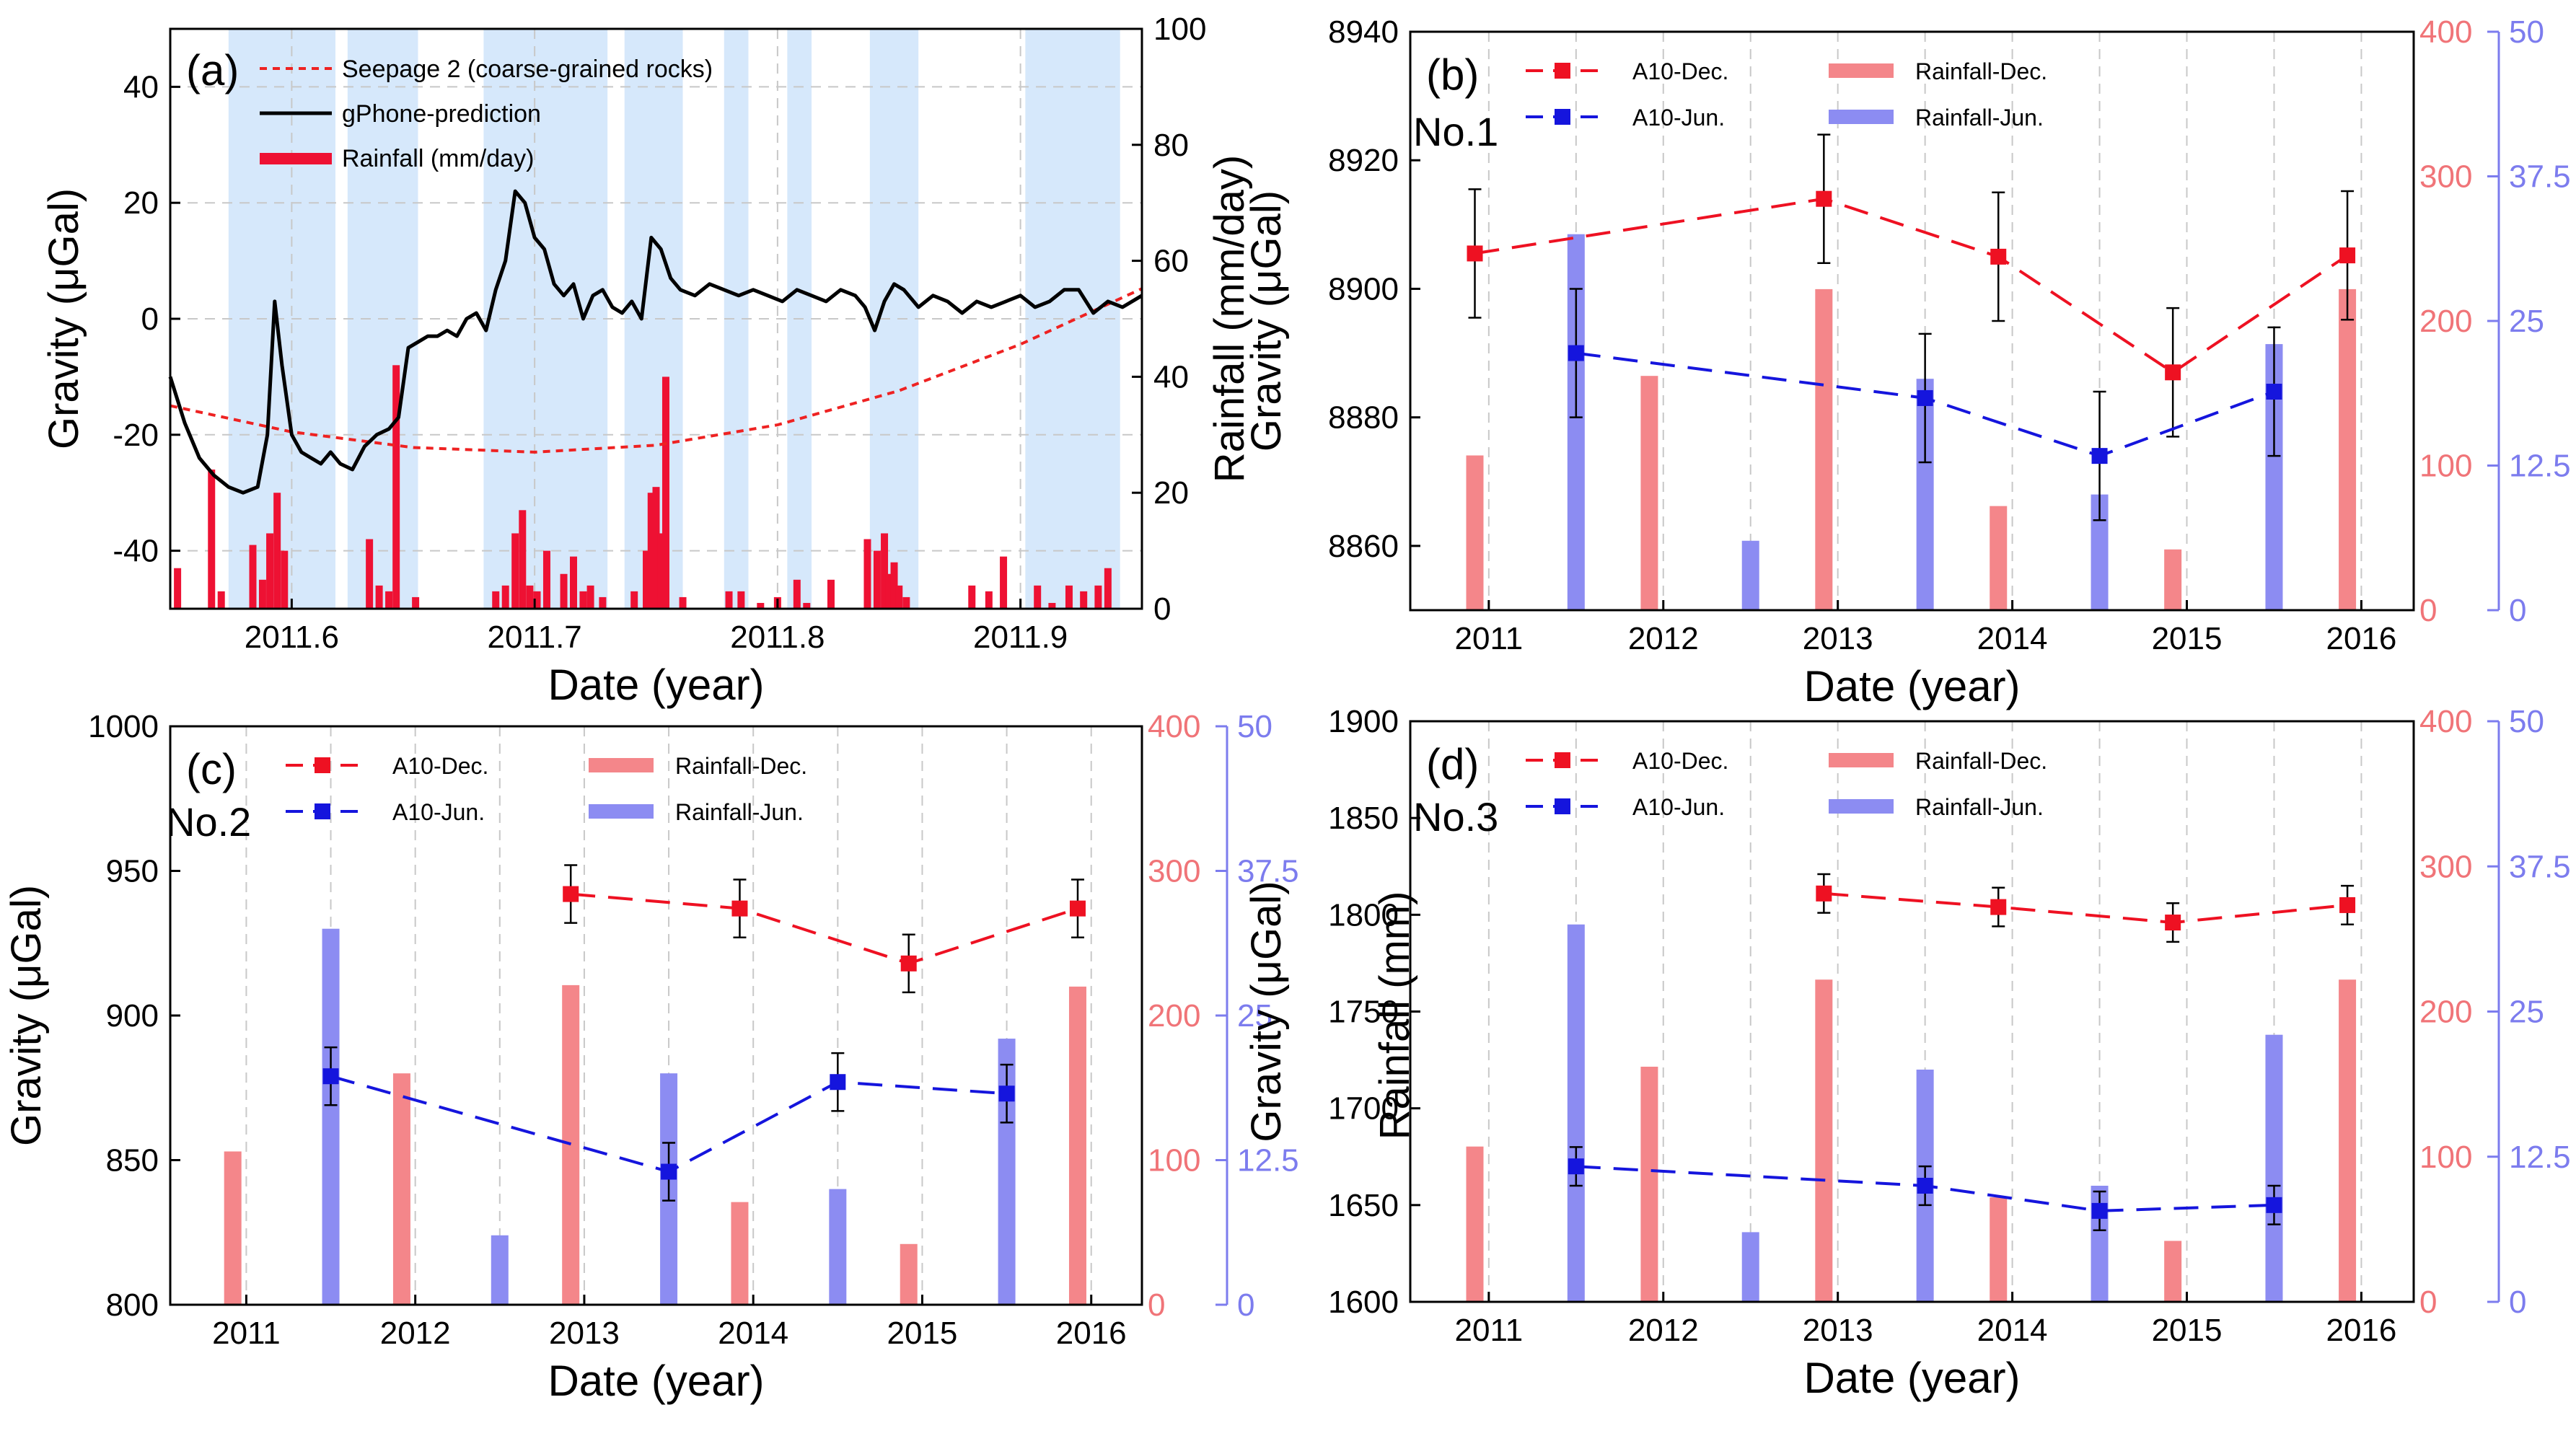 Image resolution: width=2576 pixels, height=1436 pixels. I want to click on b-ytick-red-label: 200, so click(2445, 321).